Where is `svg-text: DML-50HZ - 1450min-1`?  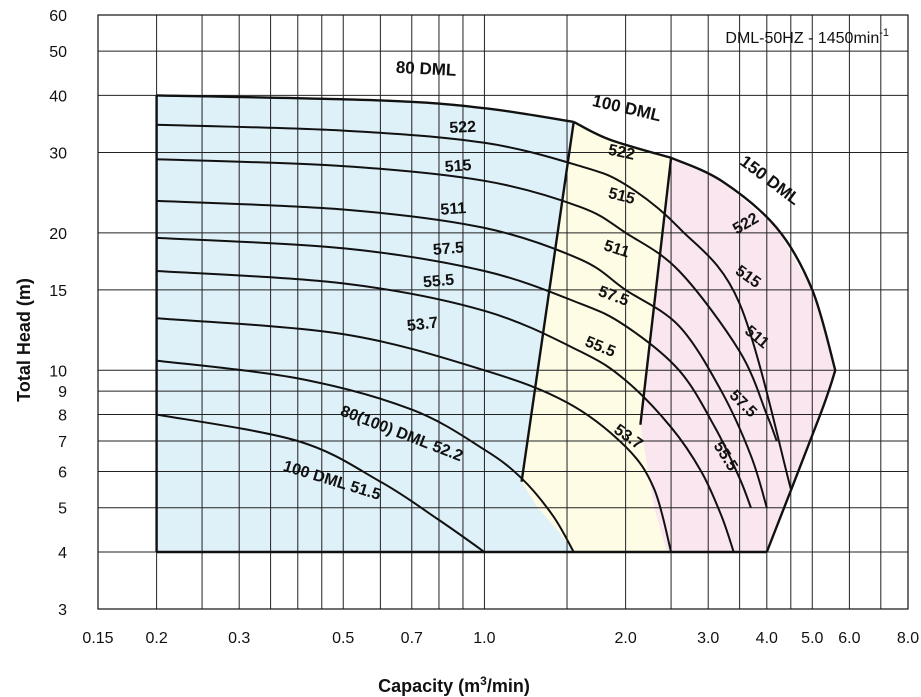 svg-text: DML-50HZ - 1450min-1 is located at coordinates (807, 37).